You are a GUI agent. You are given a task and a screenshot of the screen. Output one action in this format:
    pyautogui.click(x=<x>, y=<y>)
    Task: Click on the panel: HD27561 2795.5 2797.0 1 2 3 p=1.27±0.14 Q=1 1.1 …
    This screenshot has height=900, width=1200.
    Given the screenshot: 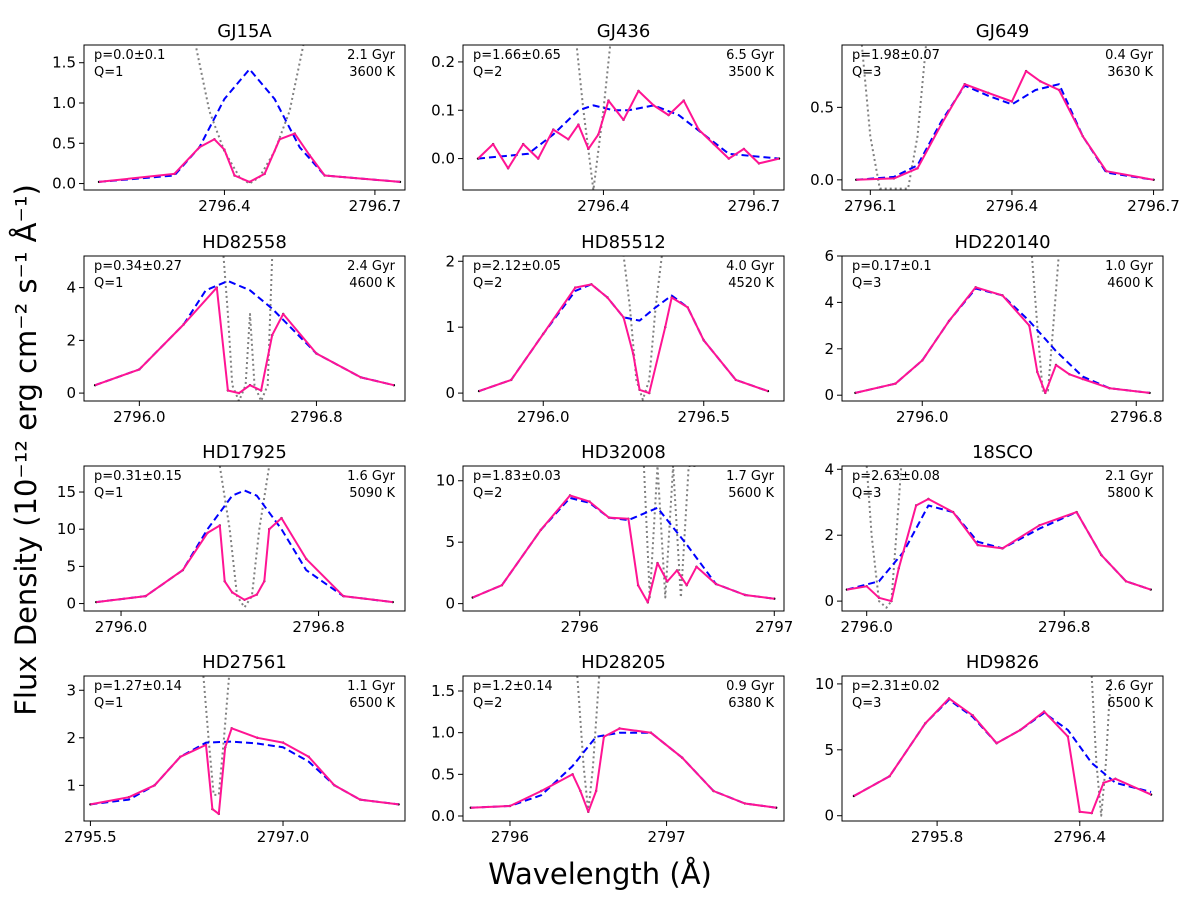 What is the action you would take?
    pyautogui.click(x=235, y=749)
    